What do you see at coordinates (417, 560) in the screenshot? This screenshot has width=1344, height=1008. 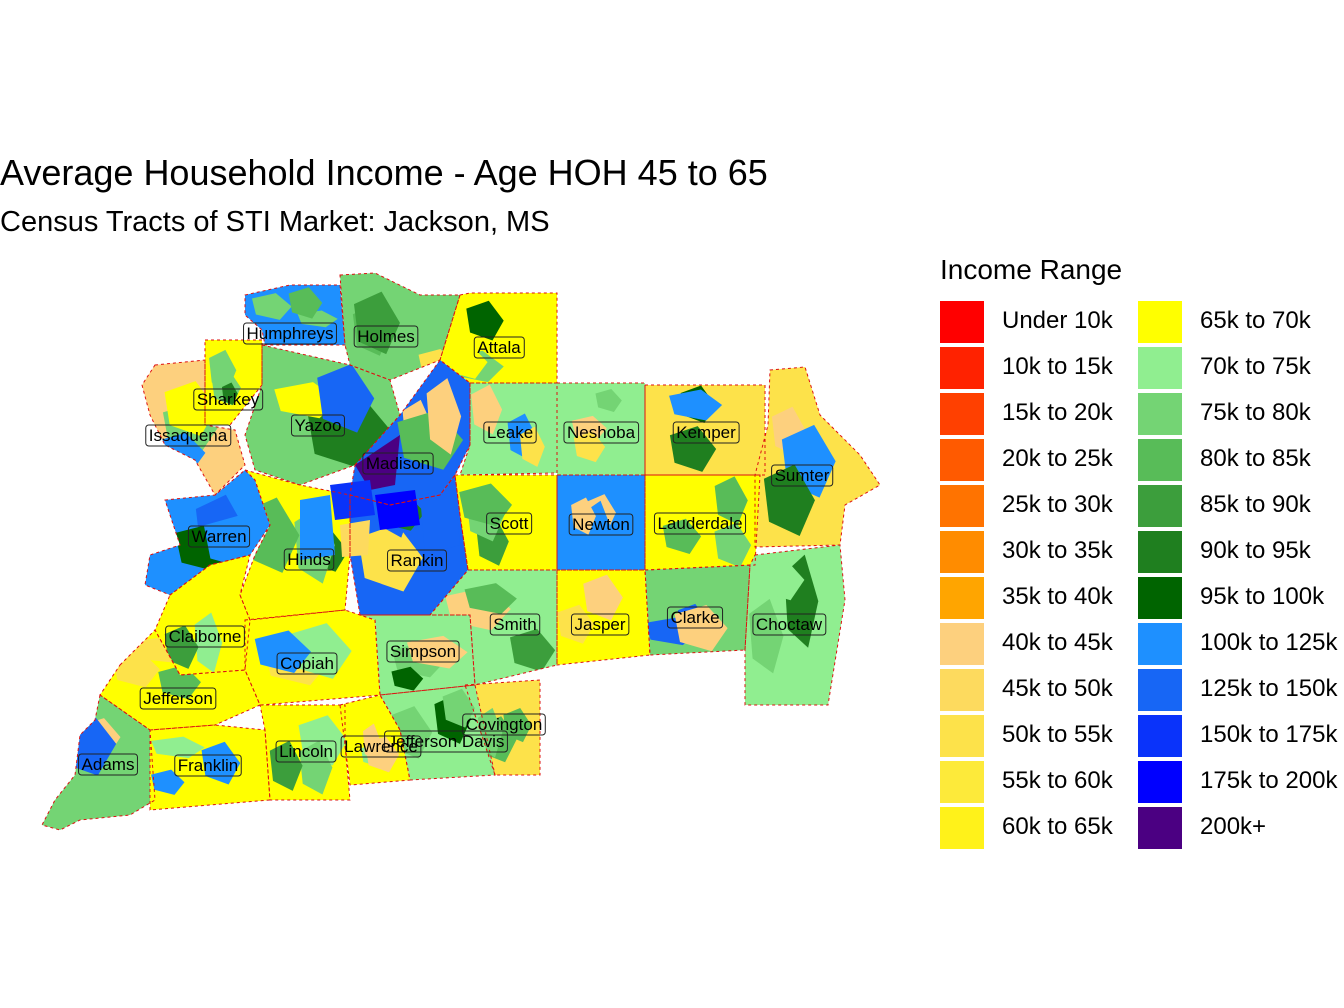 I see `county-name: Rankin` at bounding box center [417, 560].